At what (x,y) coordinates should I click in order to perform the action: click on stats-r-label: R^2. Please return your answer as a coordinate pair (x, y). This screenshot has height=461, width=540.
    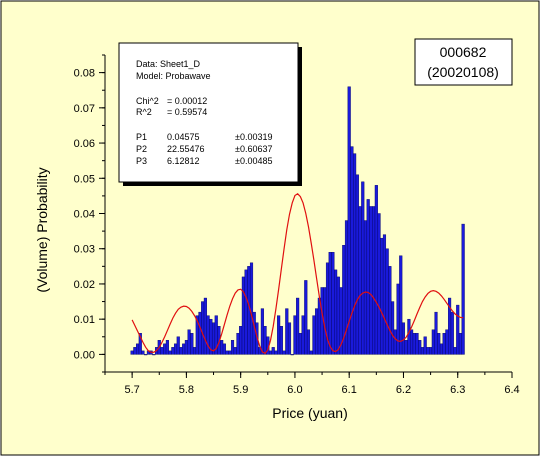
    Looking at the image, I should click on (144, 112).